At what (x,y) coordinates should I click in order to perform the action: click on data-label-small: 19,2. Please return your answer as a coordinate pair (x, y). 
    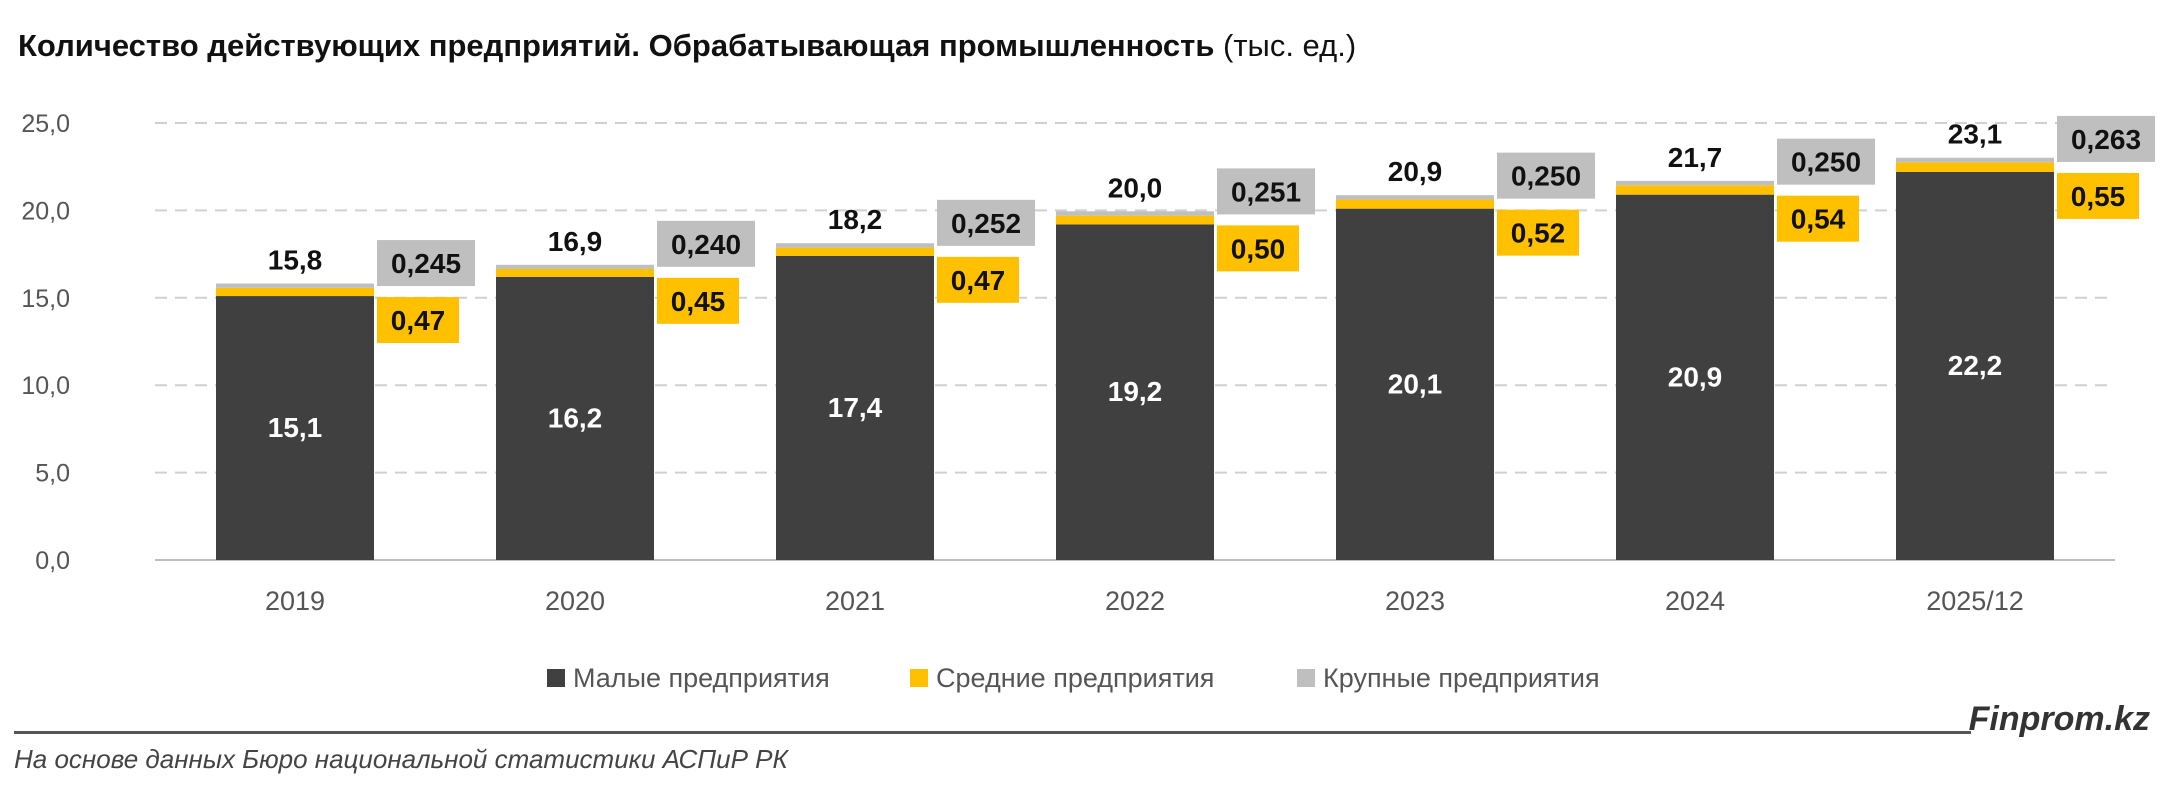
    Looking at the image, I should click on (1135, 391).